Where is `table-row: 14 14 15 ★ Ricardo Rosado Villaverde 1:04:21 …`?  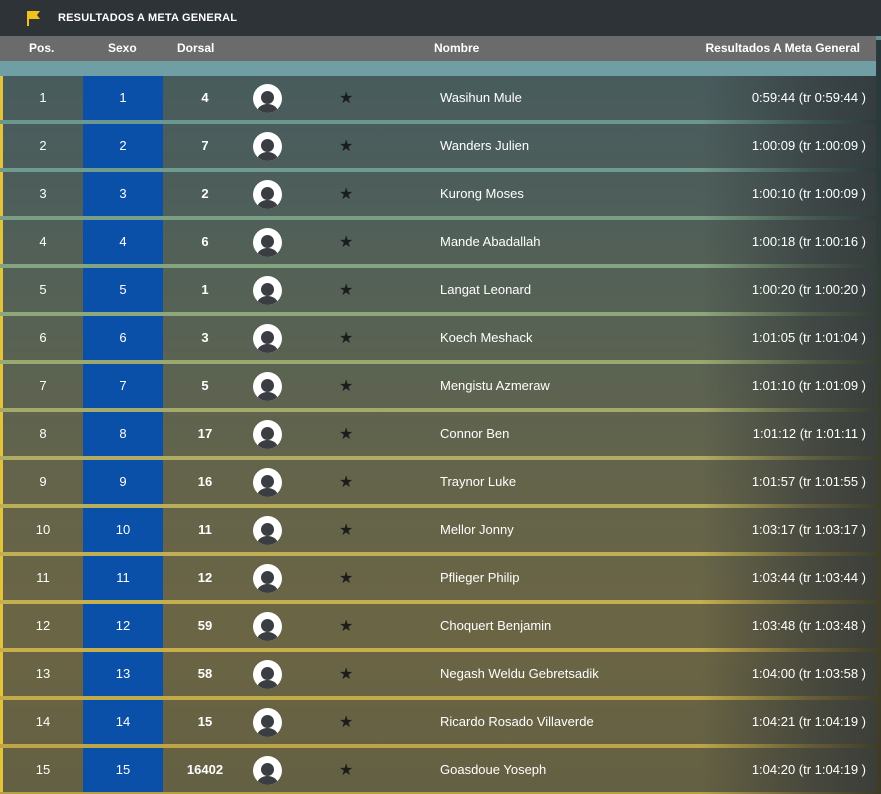 table-row: 14 14 15 ★ Ricardo Rosado Villaverde 1:04:21 … is located at coordinates (438, 722).